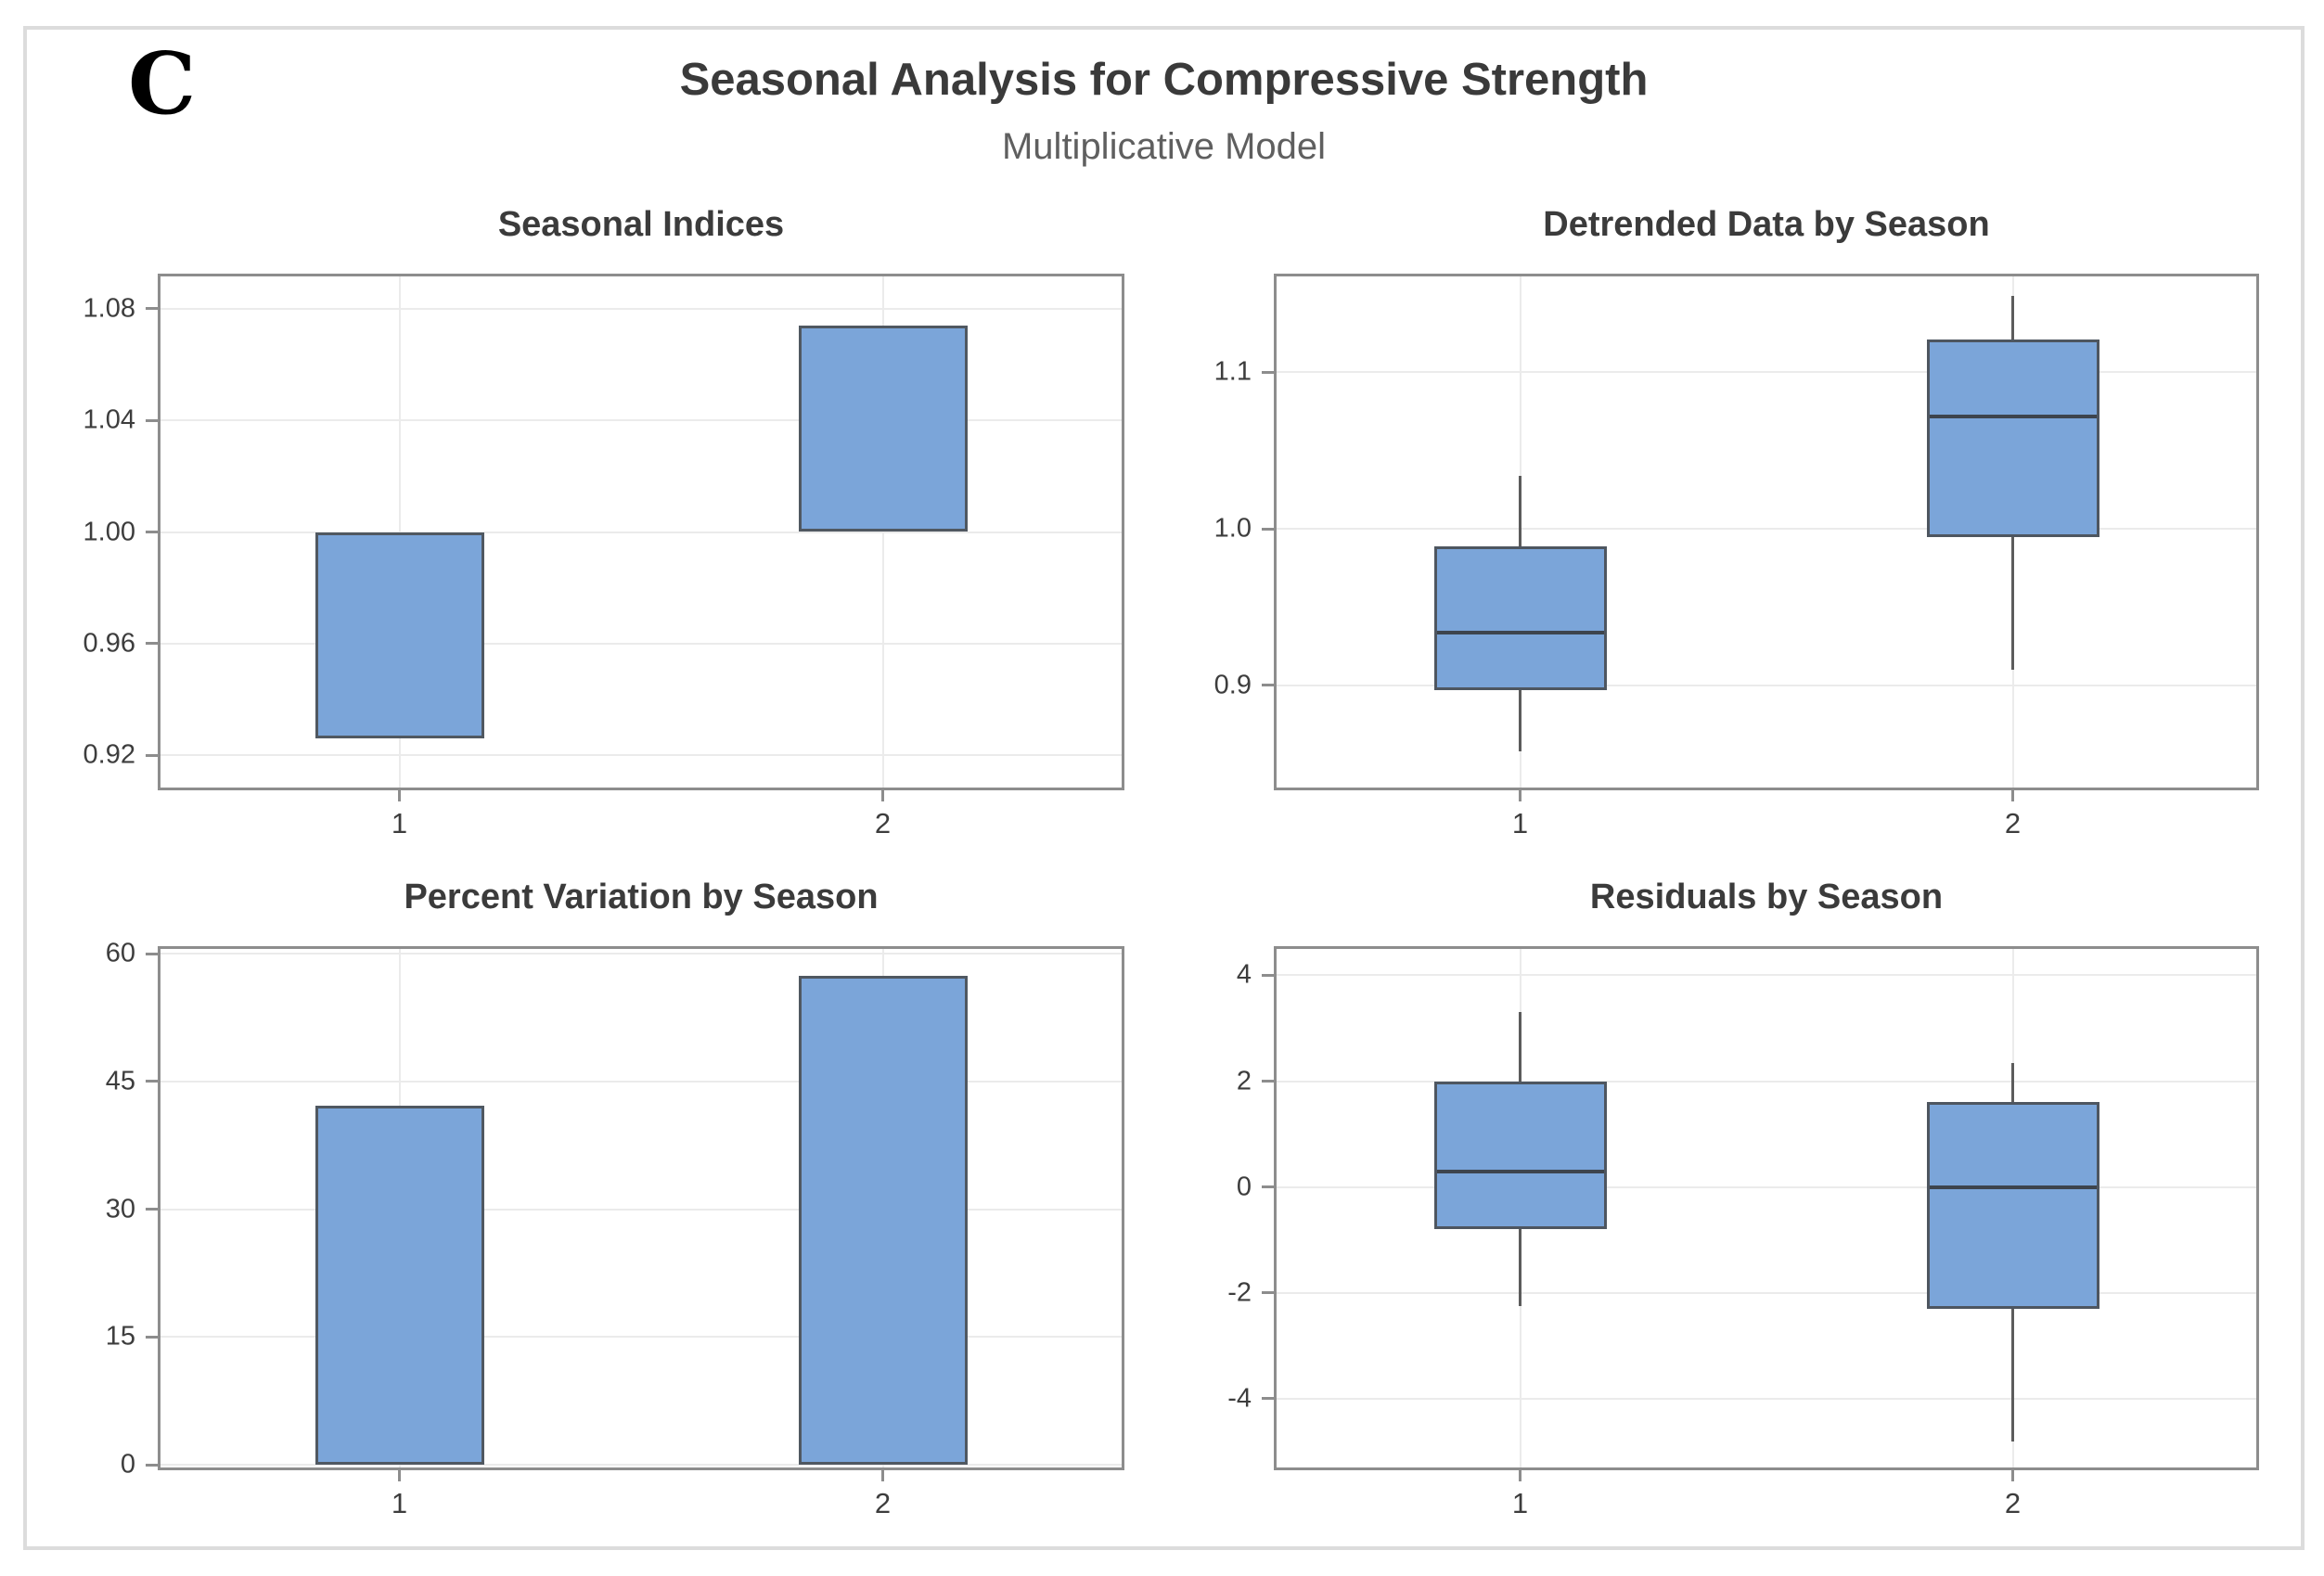 This screenshot has height=1576, width=2324. I want to click on y-axis-tick-label: -4, so click(1239, 1398).